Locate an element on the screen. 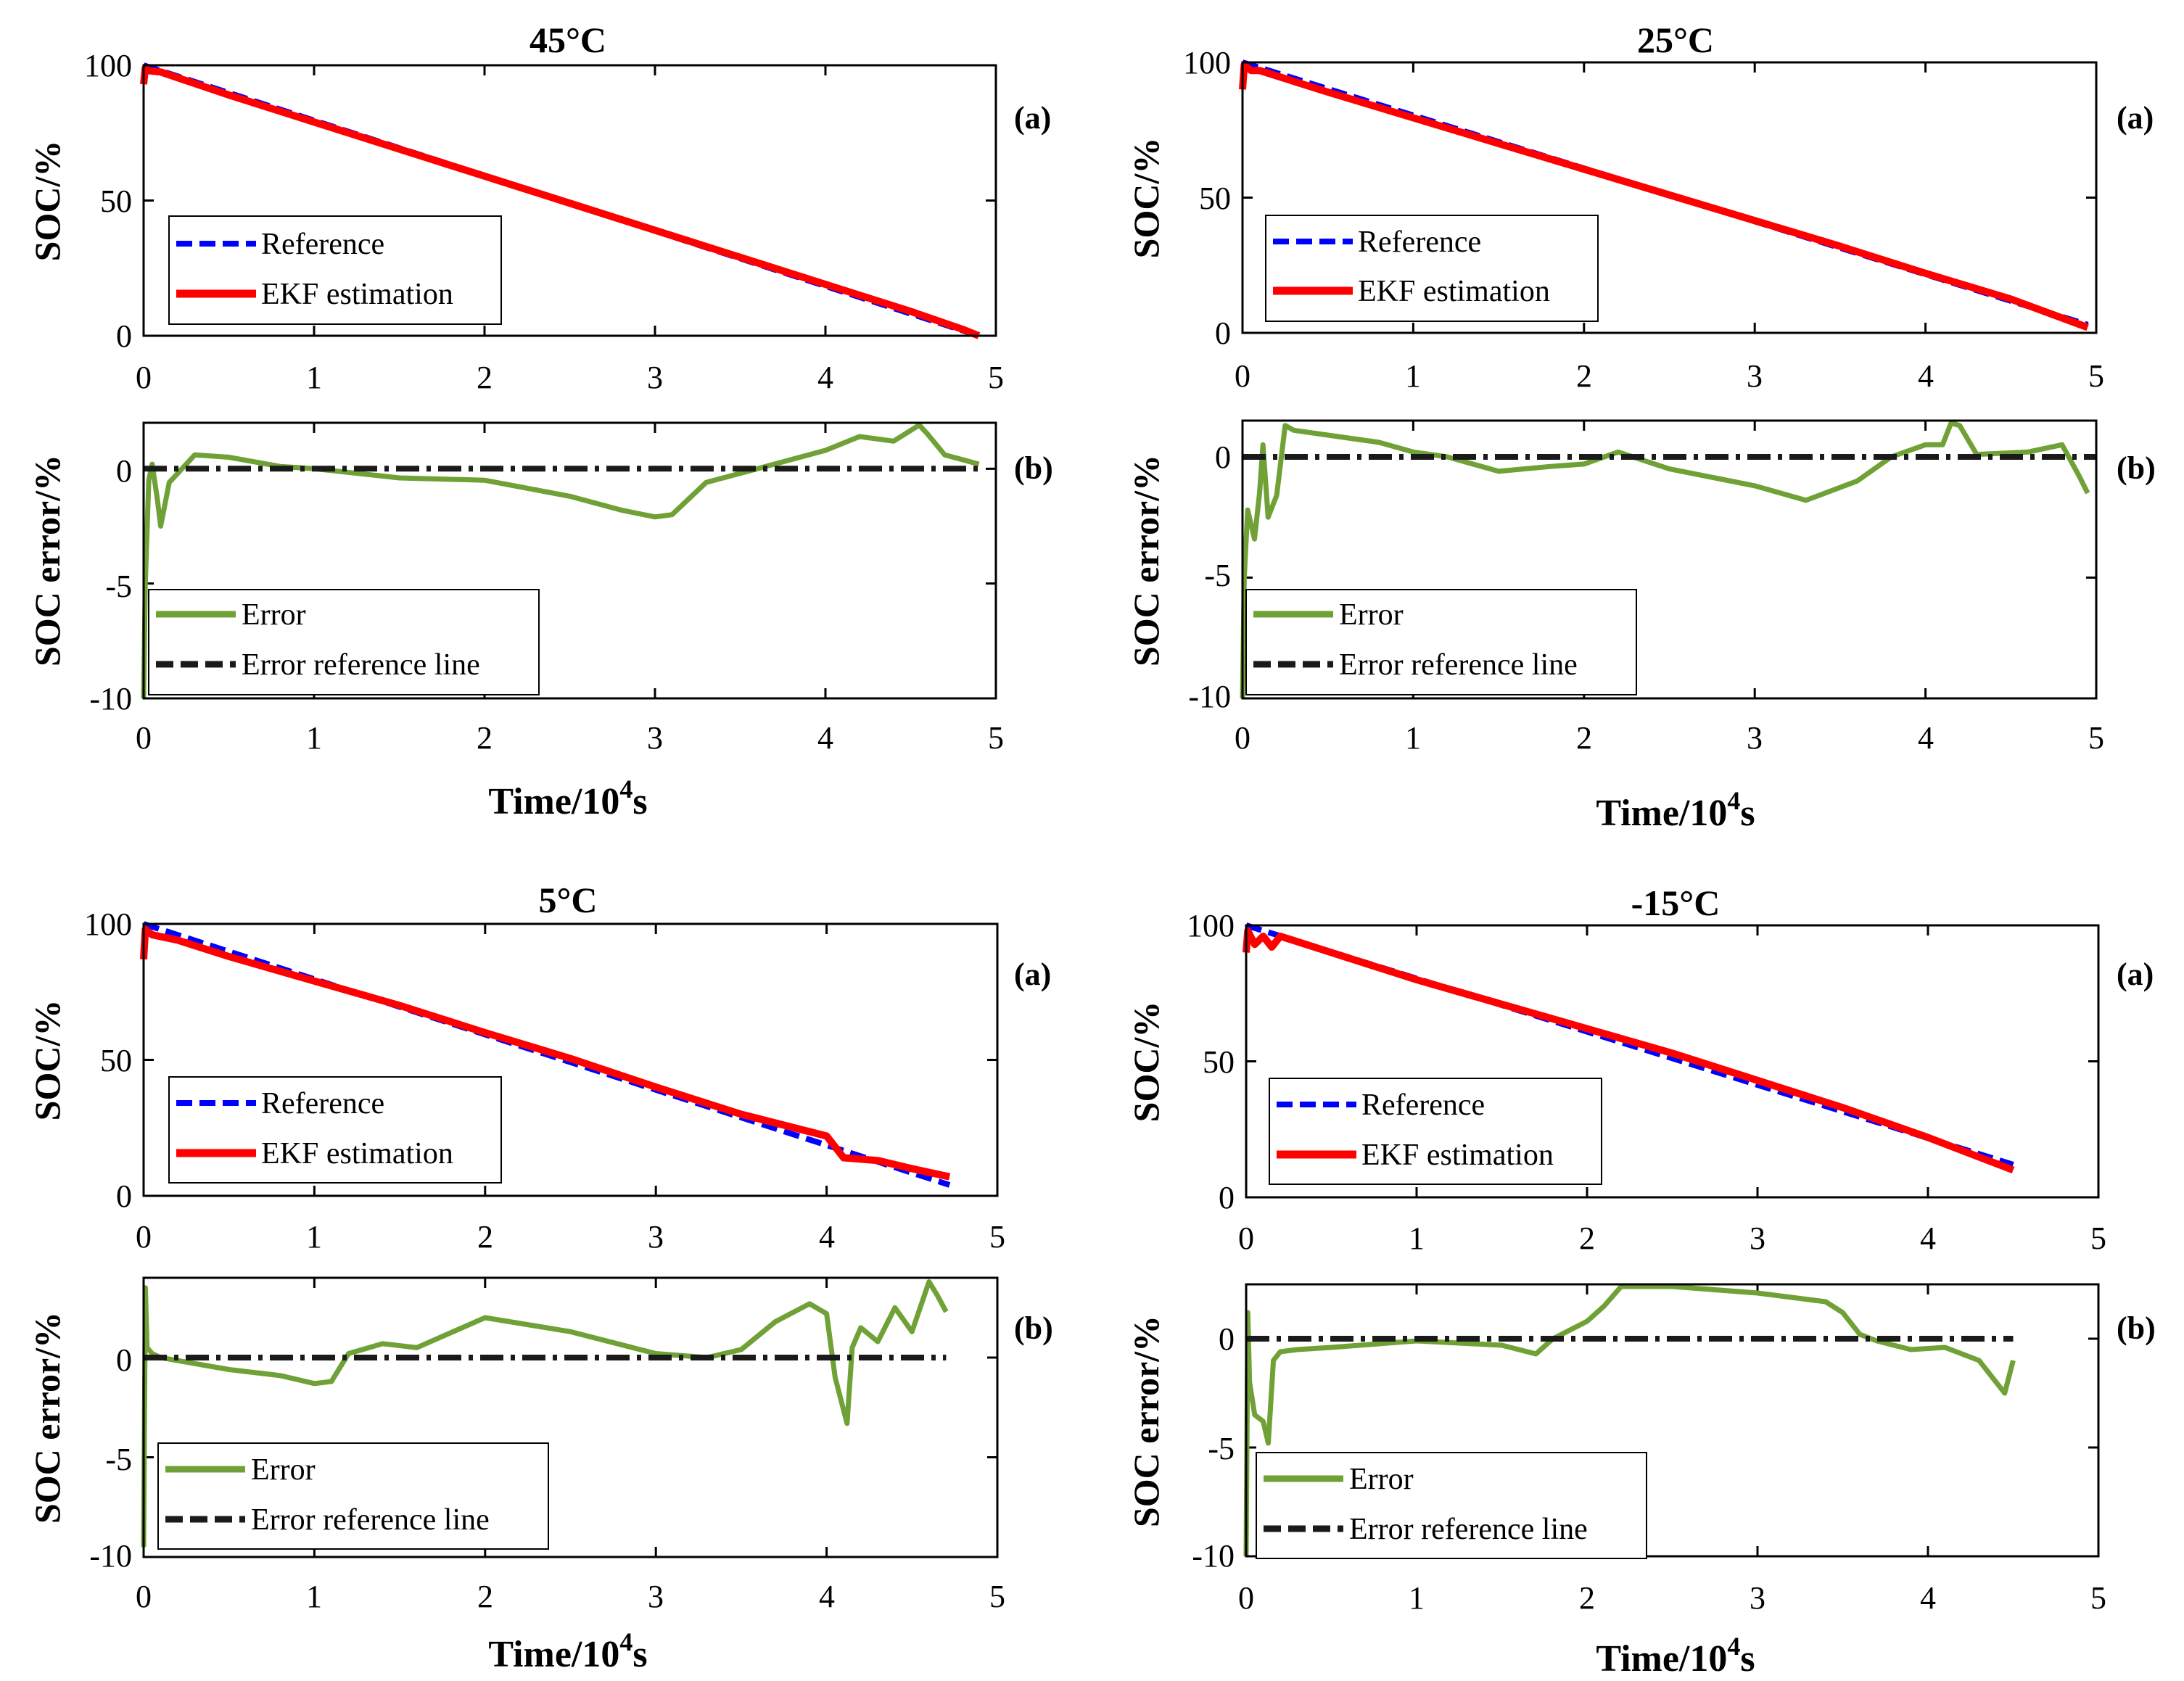  panel-title: 45°C is located at coordinates (567, 40).